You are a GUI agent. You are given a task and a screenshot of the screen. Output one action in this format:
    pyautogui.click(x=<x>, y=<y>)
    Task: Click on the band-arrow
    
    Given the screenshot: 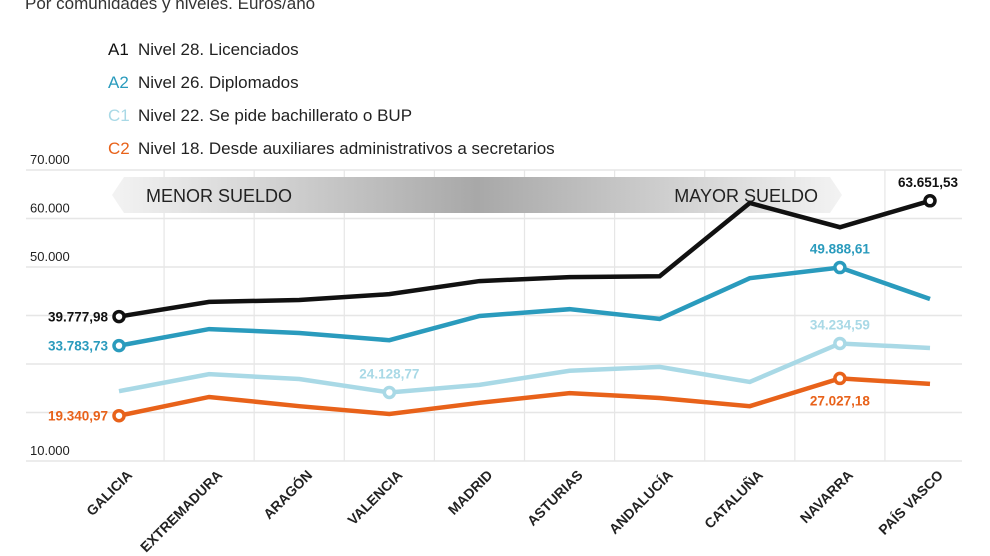 What is the action you would take?
    pyautogui.click(x=477, y=195)
    